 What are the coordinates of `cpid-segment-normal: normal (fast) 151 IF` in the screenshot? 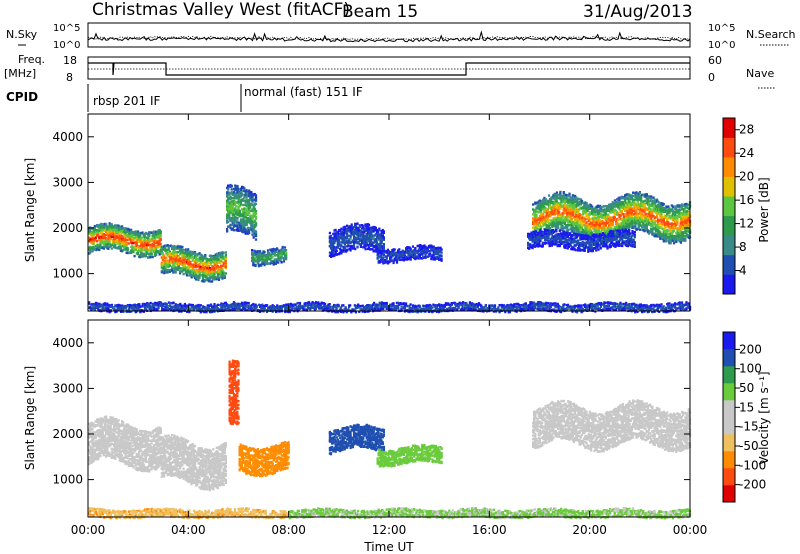 It's located at (303, 92).